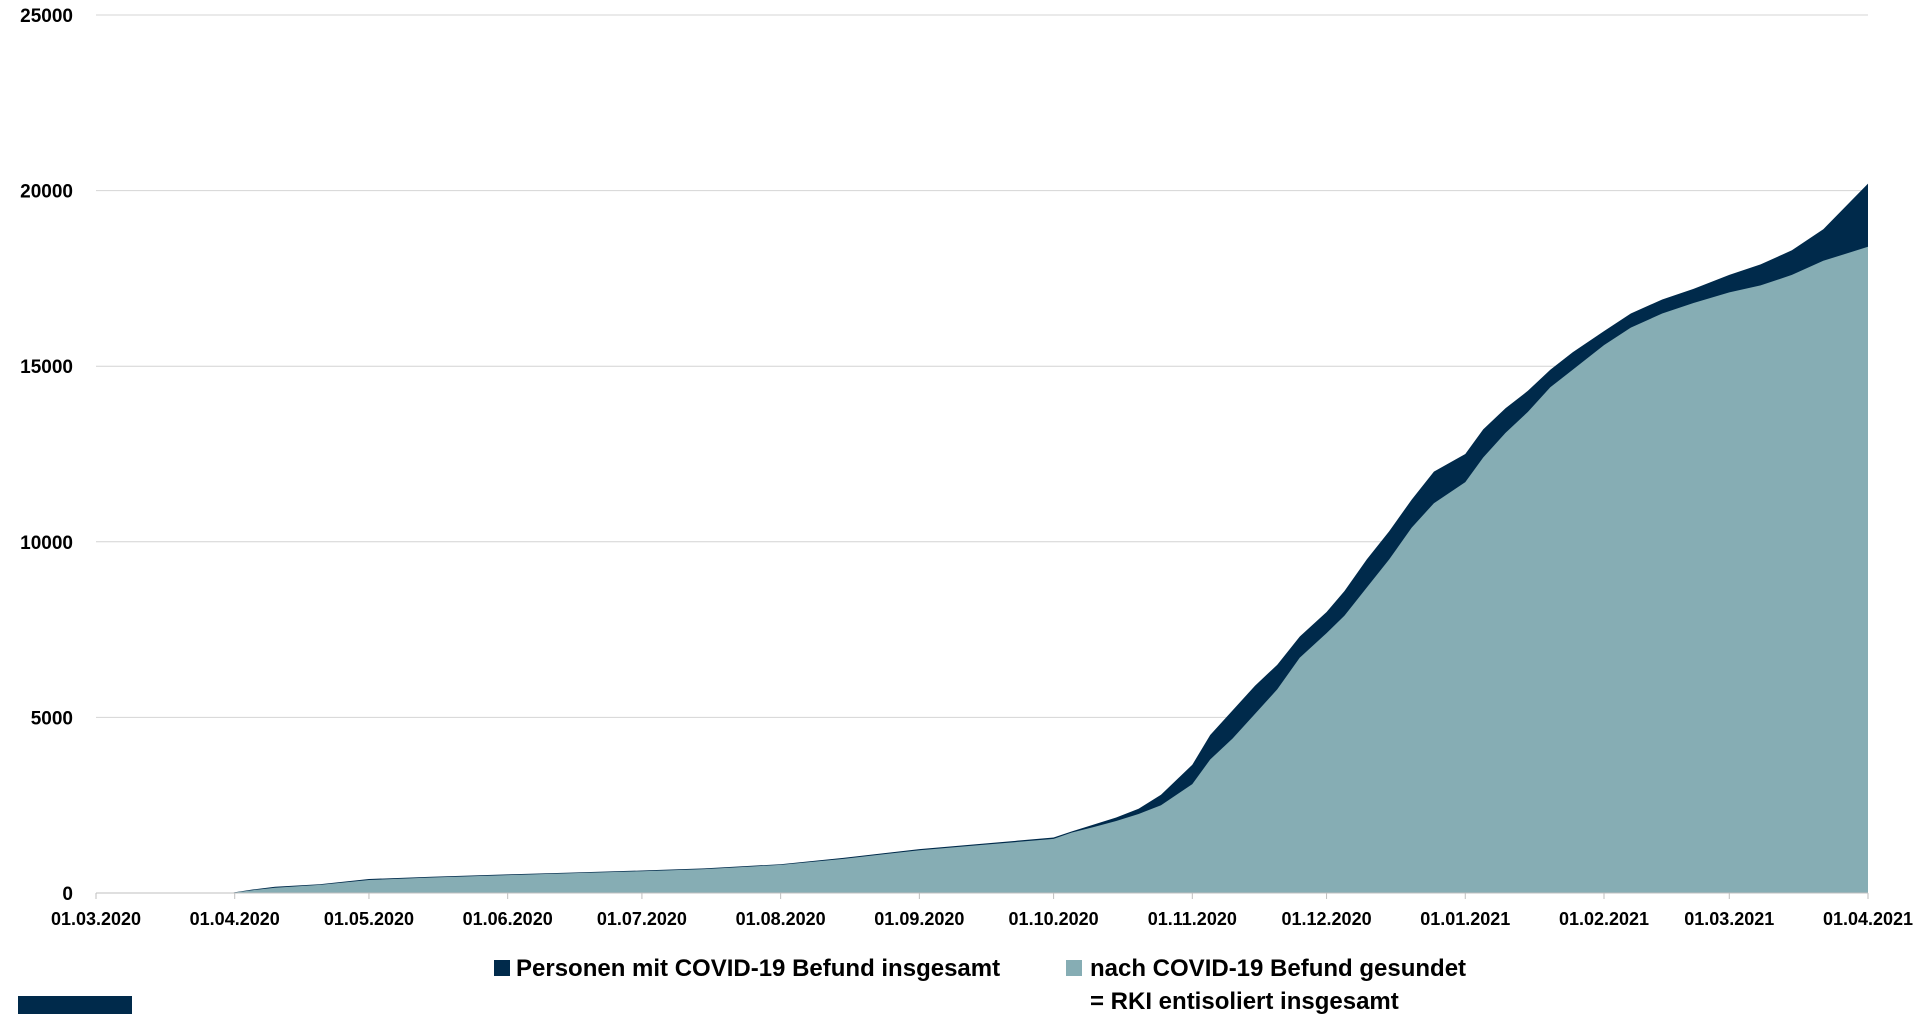 The height and width of the screenshot is (1019, 1926). What do you see at coordinates (1278, 968) in the screenshot?
I see `legend-label-recovered-line1: nach COVID-19 Befund gesundet` at bounding box center [1278, 968].